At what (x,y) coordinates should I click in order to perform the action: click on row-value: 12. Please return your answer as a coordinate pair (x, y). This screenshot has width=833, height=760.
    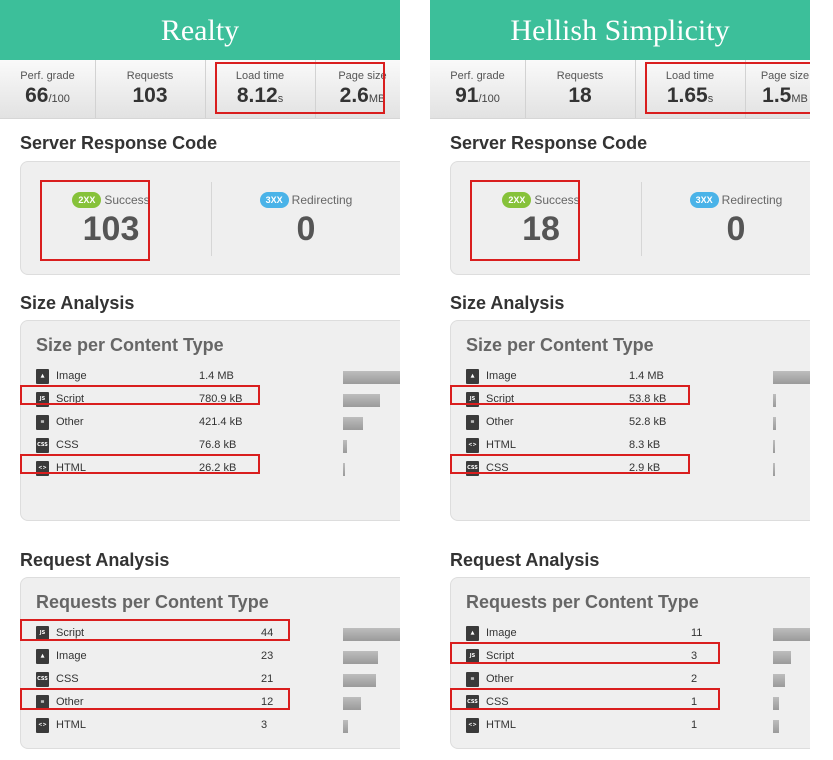
    Looking at the image, I should click on (267, 702).